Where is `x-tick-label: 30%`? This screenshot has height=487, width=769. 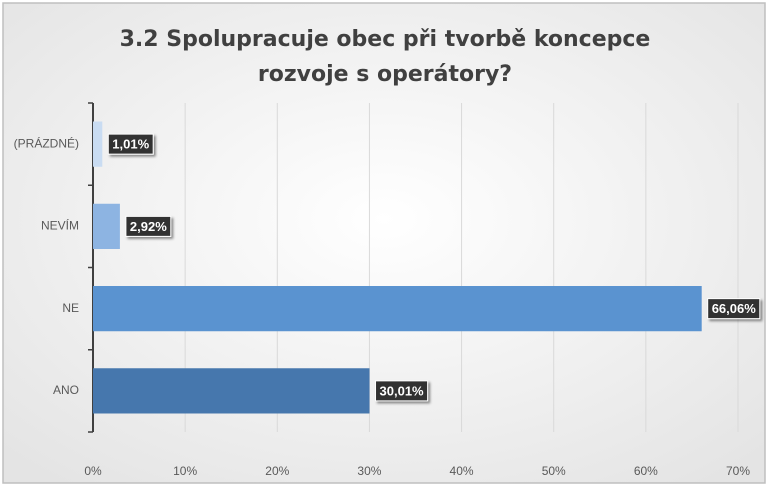
x-tick-label: 30% is located at coordinates (369, 471).